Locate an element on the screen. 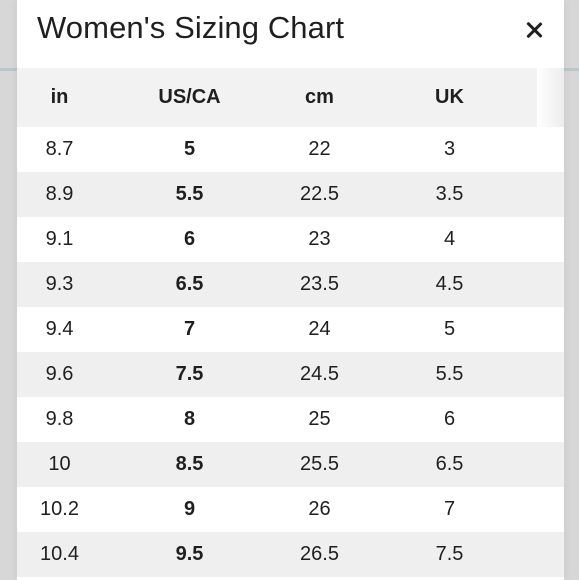 Image resolution: width=579 pixels, height=580 pixels. cell-in: 8.7 is located at coordinates (59, 149).